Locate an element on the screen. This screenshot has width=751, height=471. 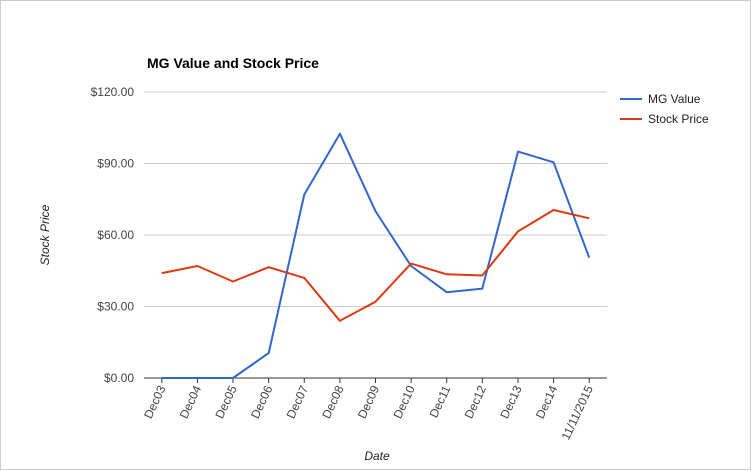
x-tick-label: Dec11 is located at coordinates (439, 401).